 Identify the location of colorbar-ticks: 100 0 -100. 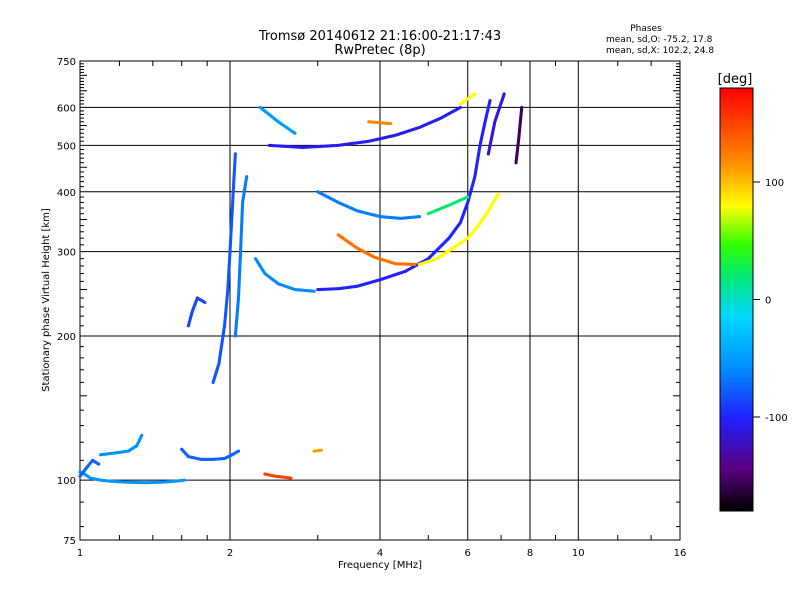
(770, 301).